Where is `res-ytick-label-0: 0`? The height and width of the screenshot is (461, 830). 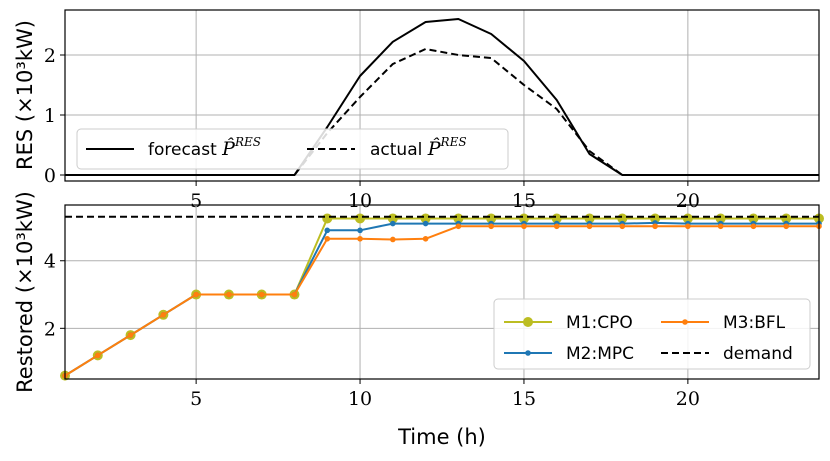
res-ytick-label-0: 0 is located at coordinates (50, 176).